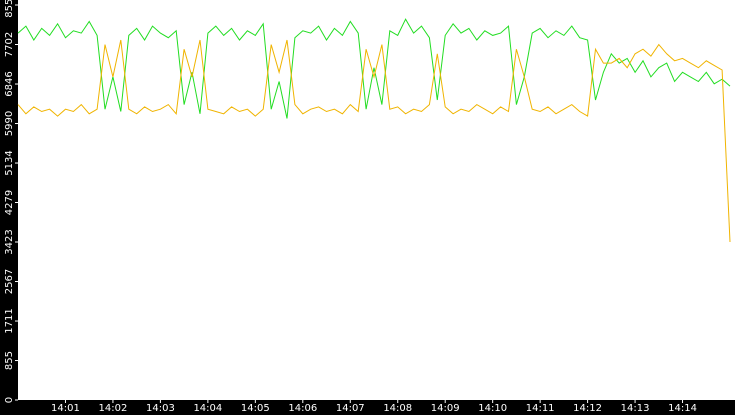  What do you see at coordinates (9, 320) in the screenshot?
I see `y-tick-label: 1711` at bounding box center [9, 320].